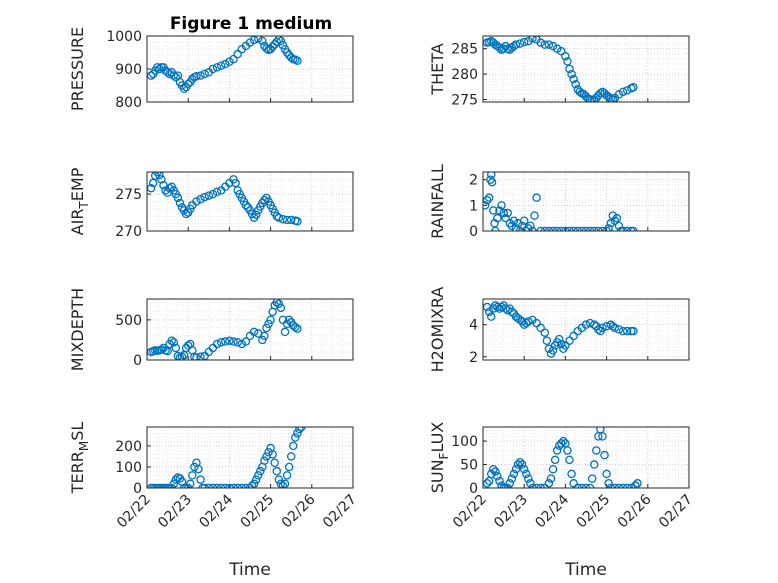  Describe the element at coordinates (128, 232) in the screenshot. I see `y-tick-label: 270` at that location.